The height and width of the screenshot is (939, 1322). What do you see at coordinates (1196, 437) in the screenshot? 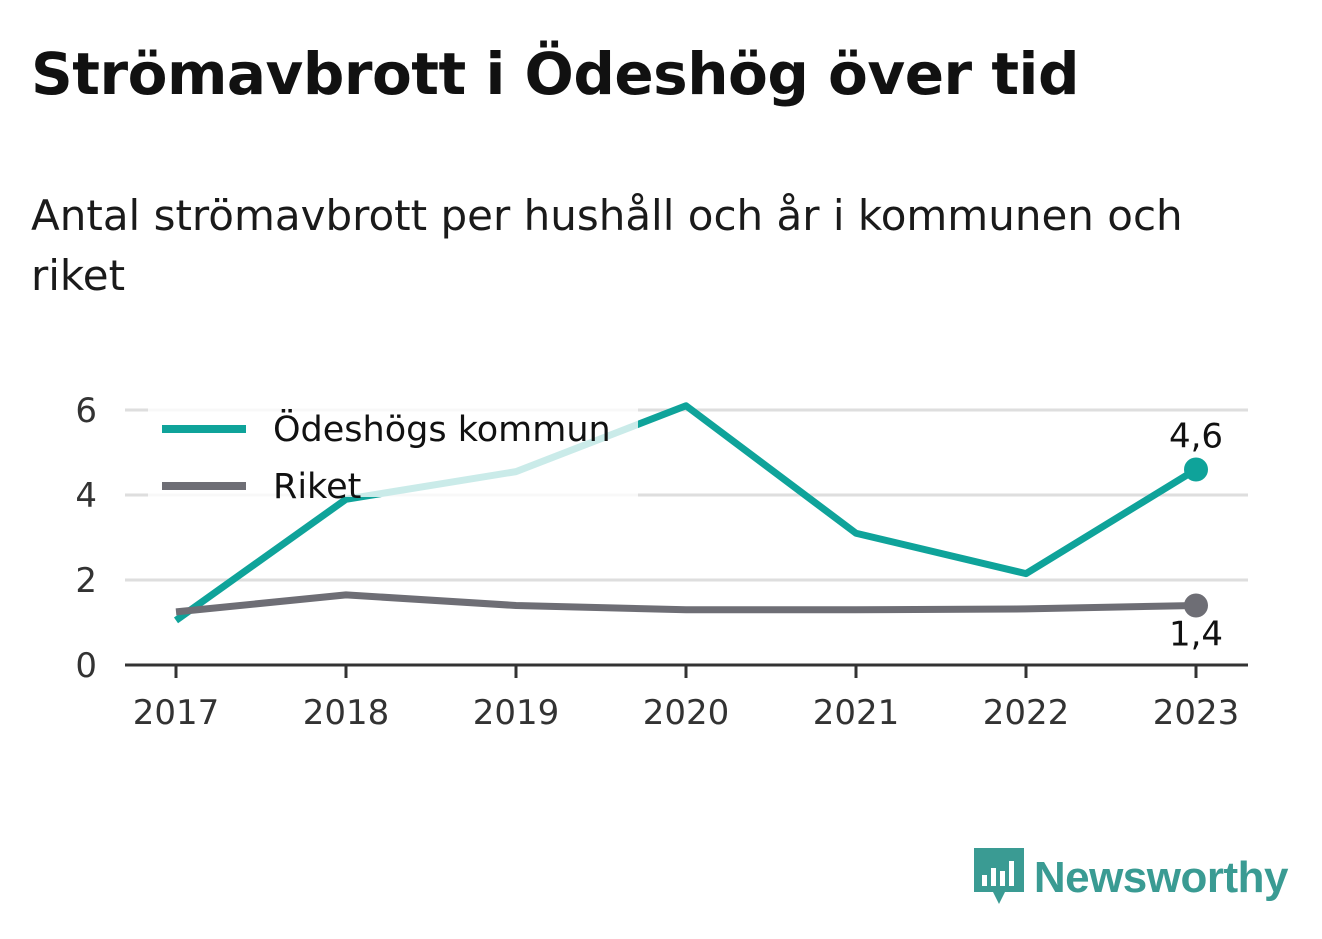
I see `end-label-0: 4,6` at bounding box center [1196, 437].